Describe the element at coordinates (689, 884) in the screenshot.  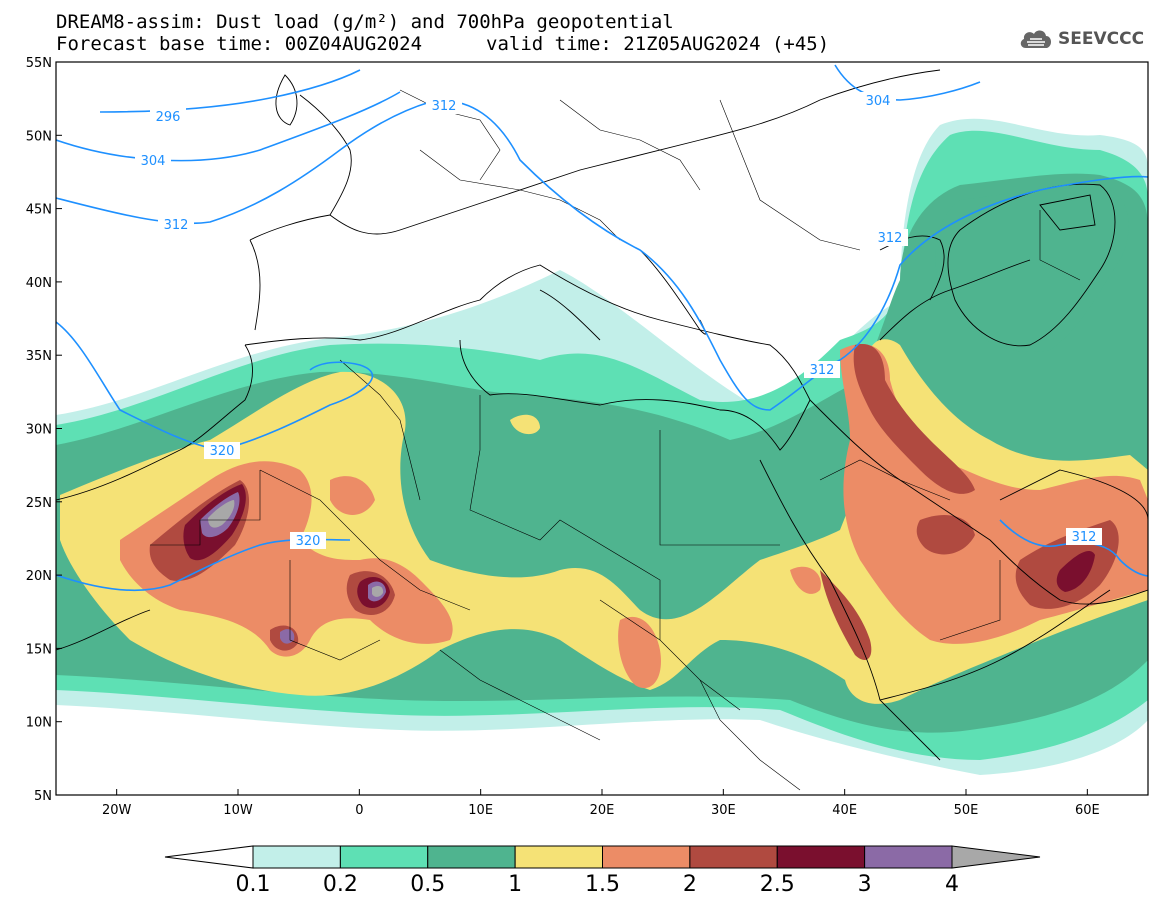
I see `colorbar-level-label: 2` at that location.